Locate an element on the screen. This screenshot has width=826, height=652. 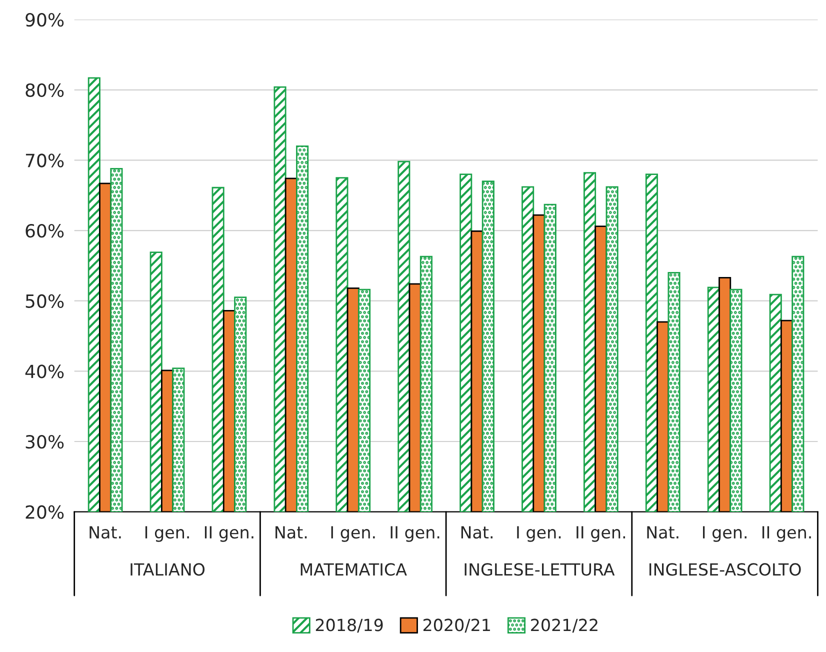
y-tick-label: 70% is located at coordinates (45, 161).